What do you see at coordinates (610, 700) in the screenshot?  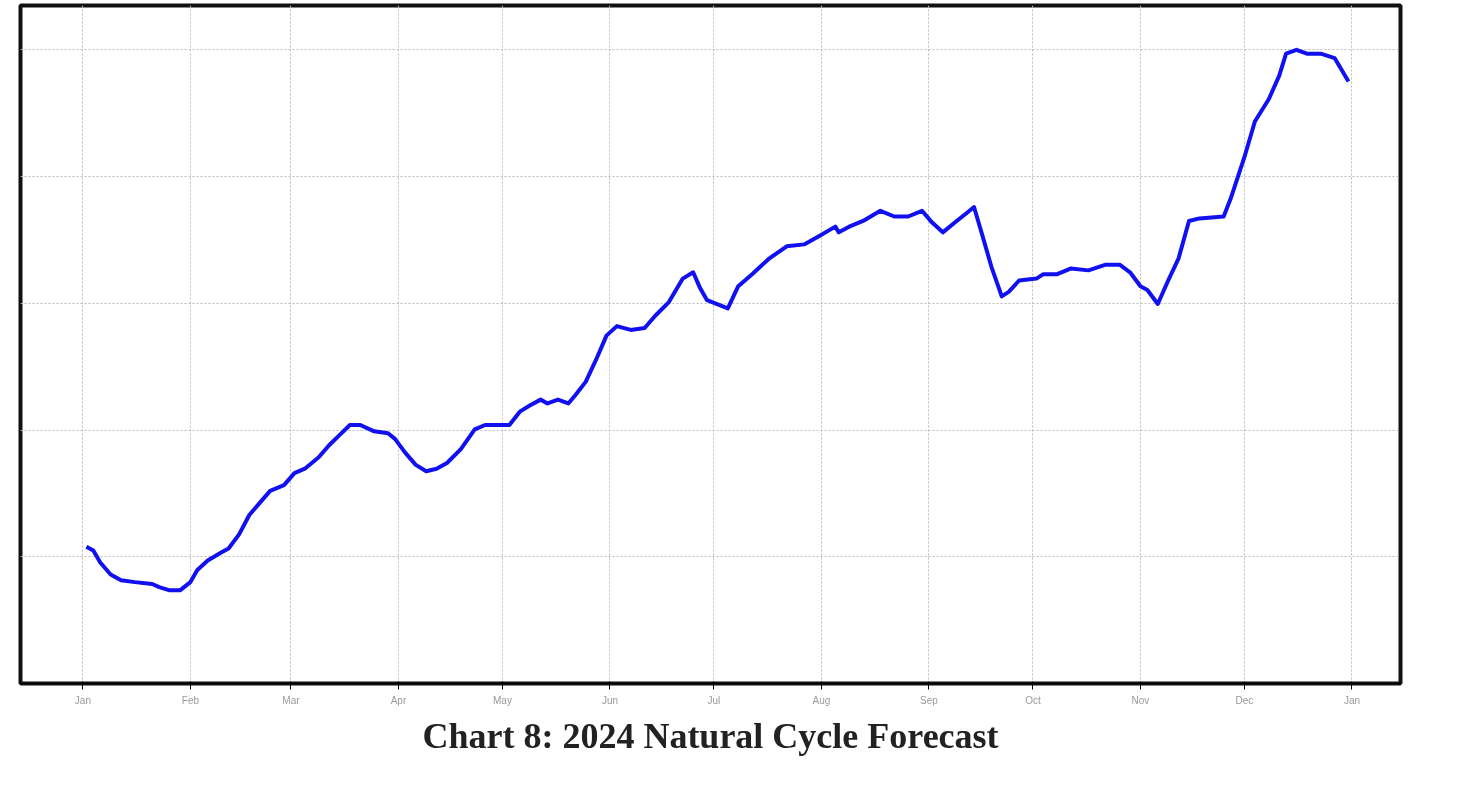 I see `x-tick-label: Jun` at bounding box center [610, 700].